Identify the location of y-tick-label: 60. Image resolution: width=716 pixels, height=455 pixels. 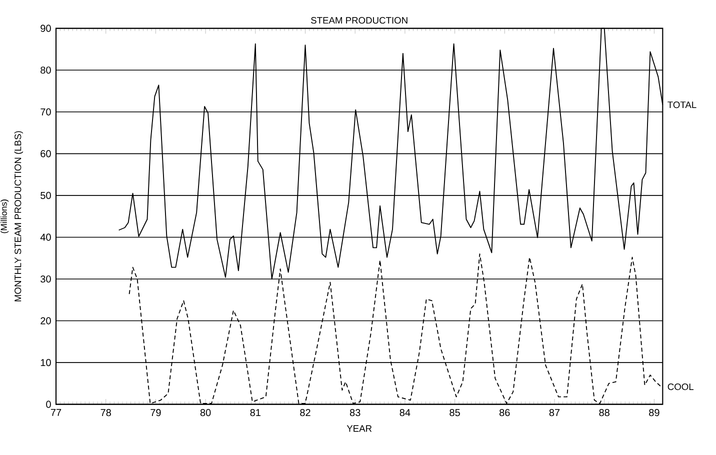
(45, 154).